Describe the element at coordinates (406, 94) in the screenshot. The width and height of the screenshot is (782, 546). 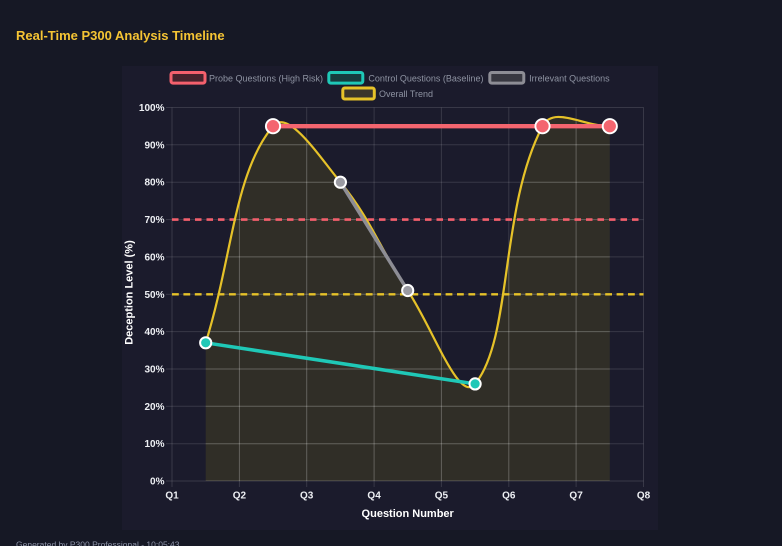
I see `svg-text: Overall Trend` at that location.